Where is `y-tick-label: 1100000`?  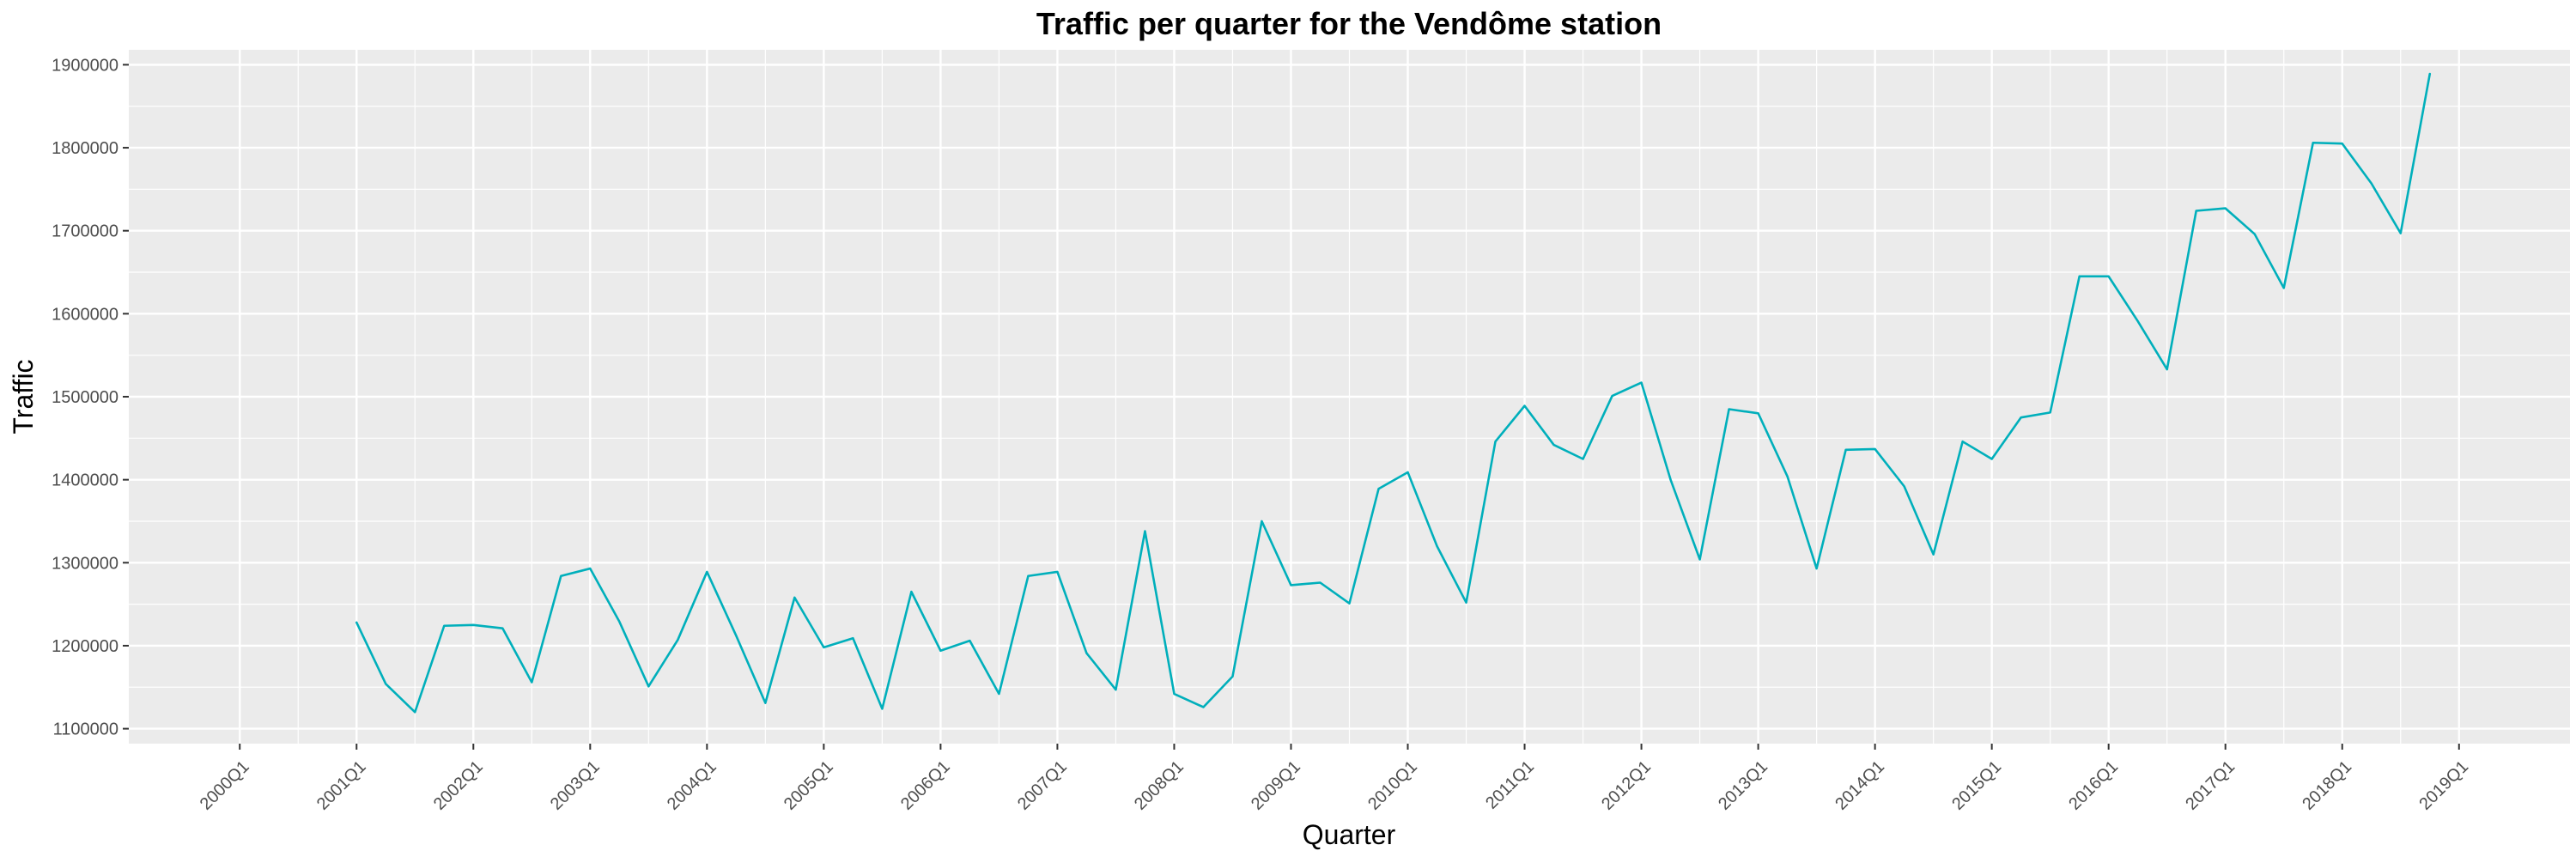
y-tick-label: 1100000 is located at coordinates (85, 730).